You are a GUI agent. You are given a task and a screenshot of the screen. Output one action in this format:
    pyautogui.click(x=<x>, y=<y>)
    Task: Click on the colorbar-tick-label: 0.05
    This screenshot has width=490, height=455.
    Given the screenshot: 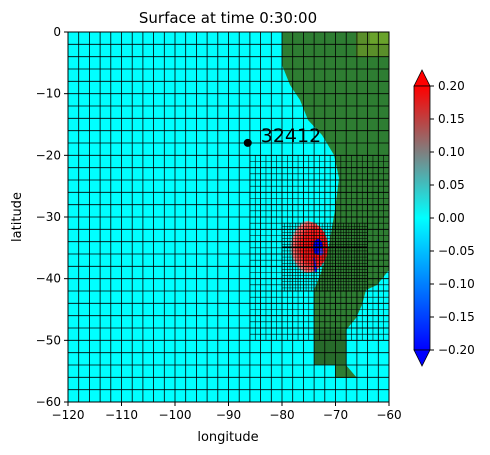 What is the action you would take?
    pyautogui.click(x=451, y=185)
    